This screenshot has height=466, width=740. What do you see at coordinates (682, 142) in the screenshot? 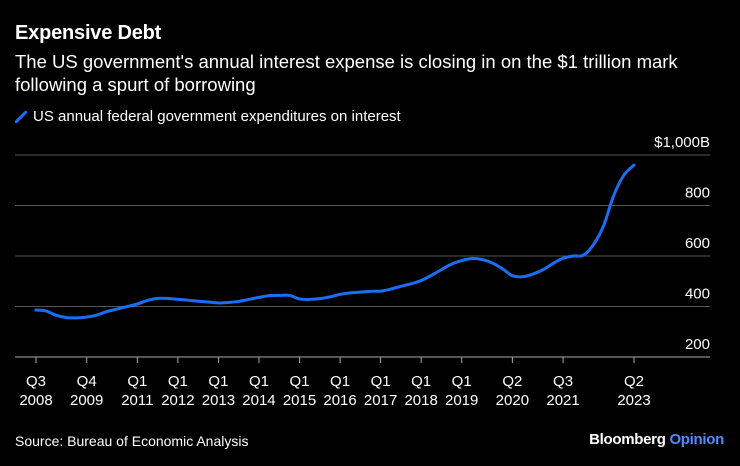
I see `y-tick-label: $1,000B` at bounding box center [682, 142].